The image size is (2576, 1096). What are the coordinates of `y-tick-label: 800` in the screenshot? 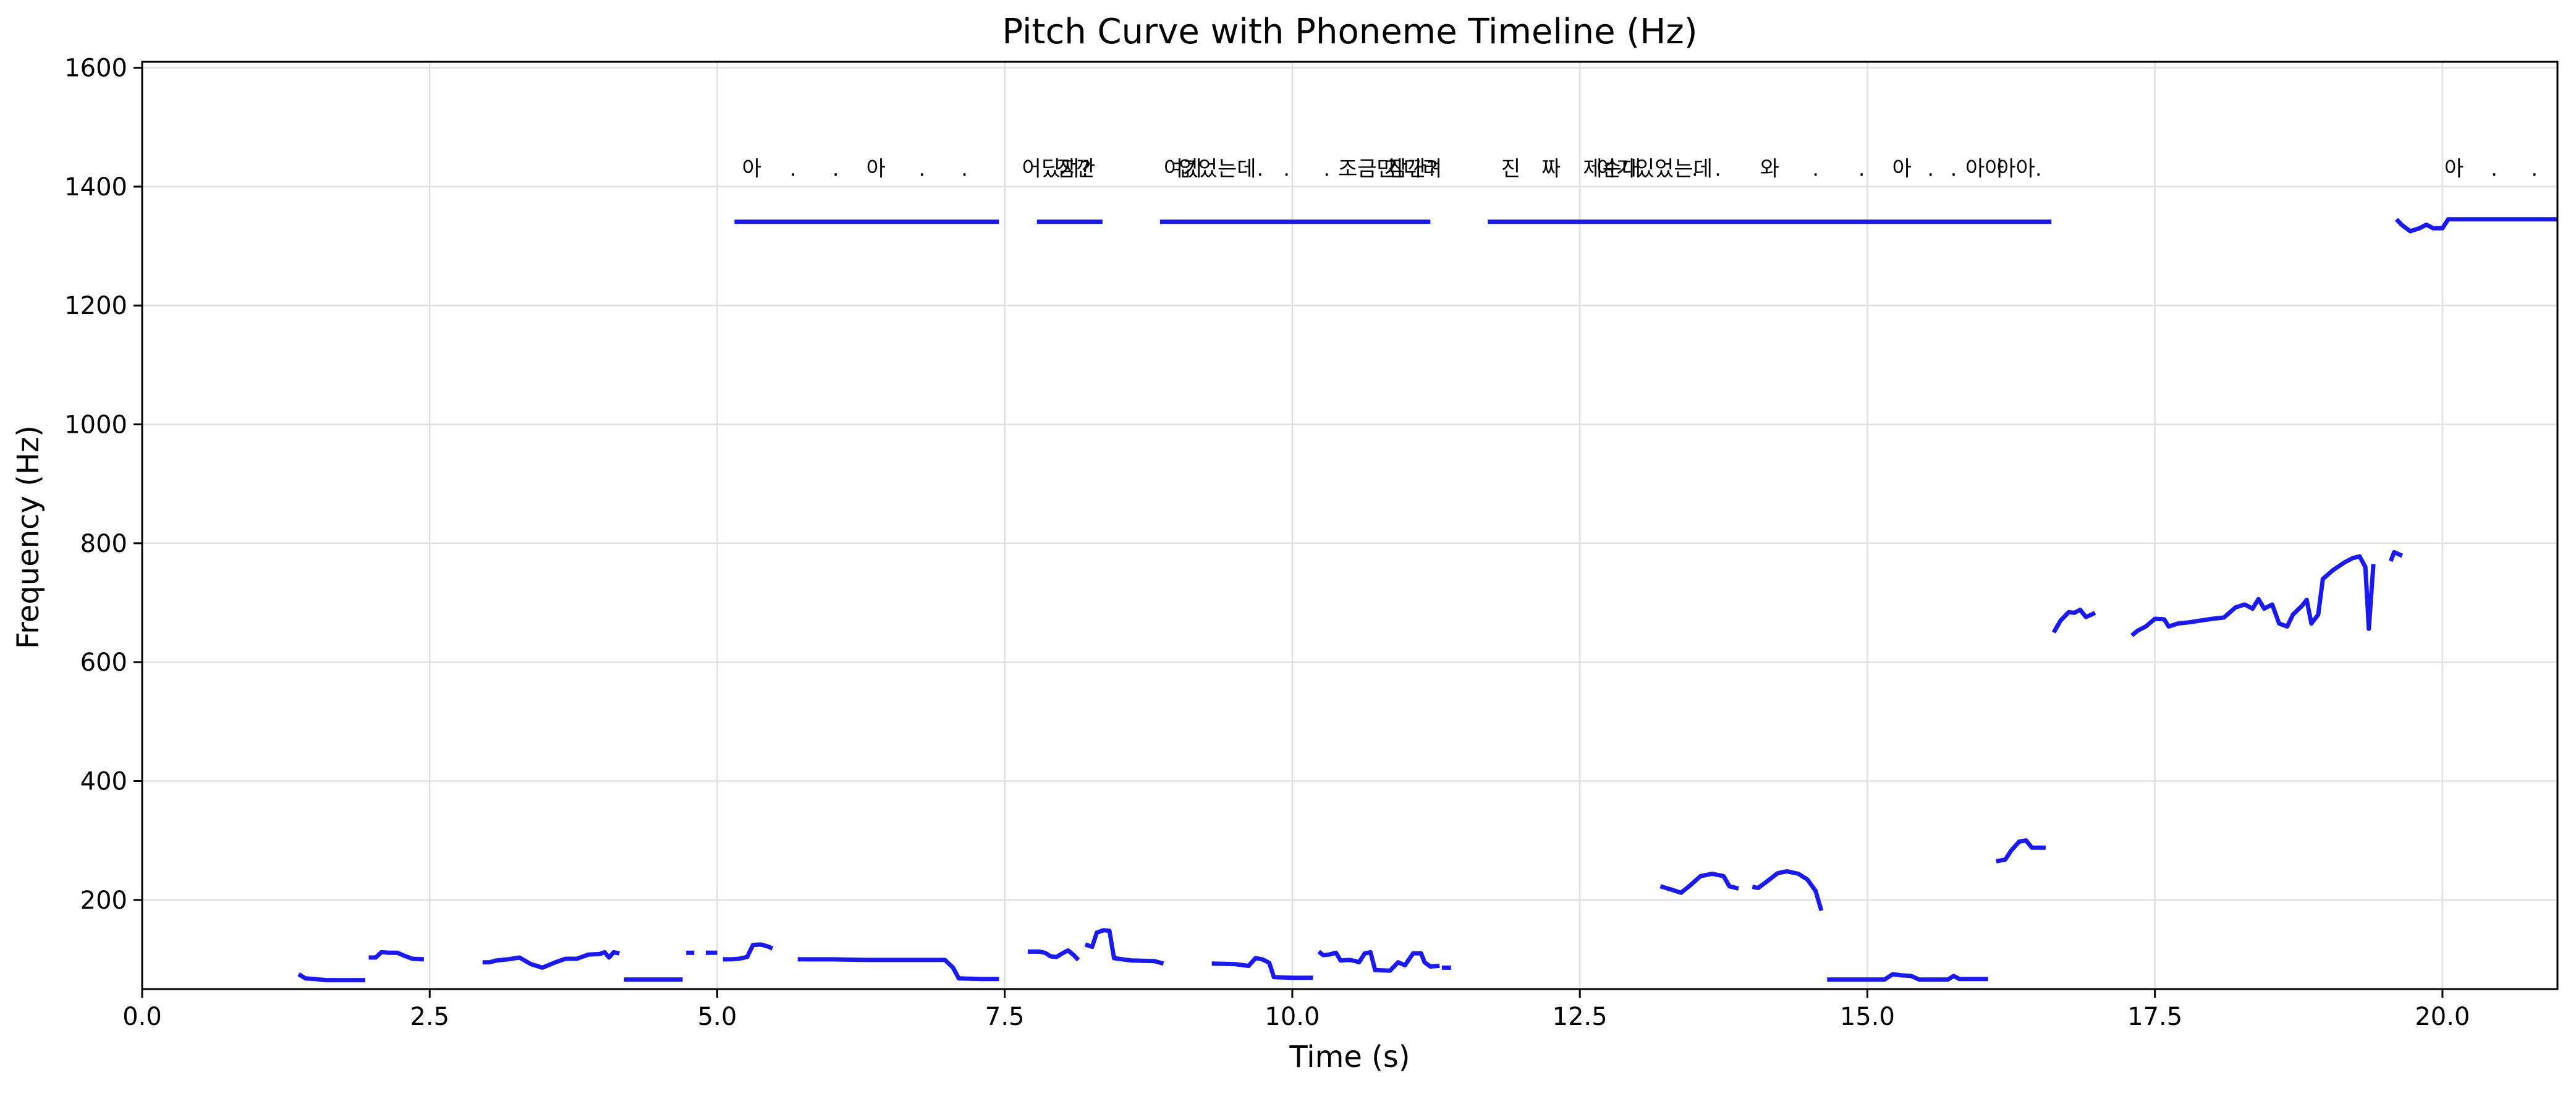 It's located at (103, 544).